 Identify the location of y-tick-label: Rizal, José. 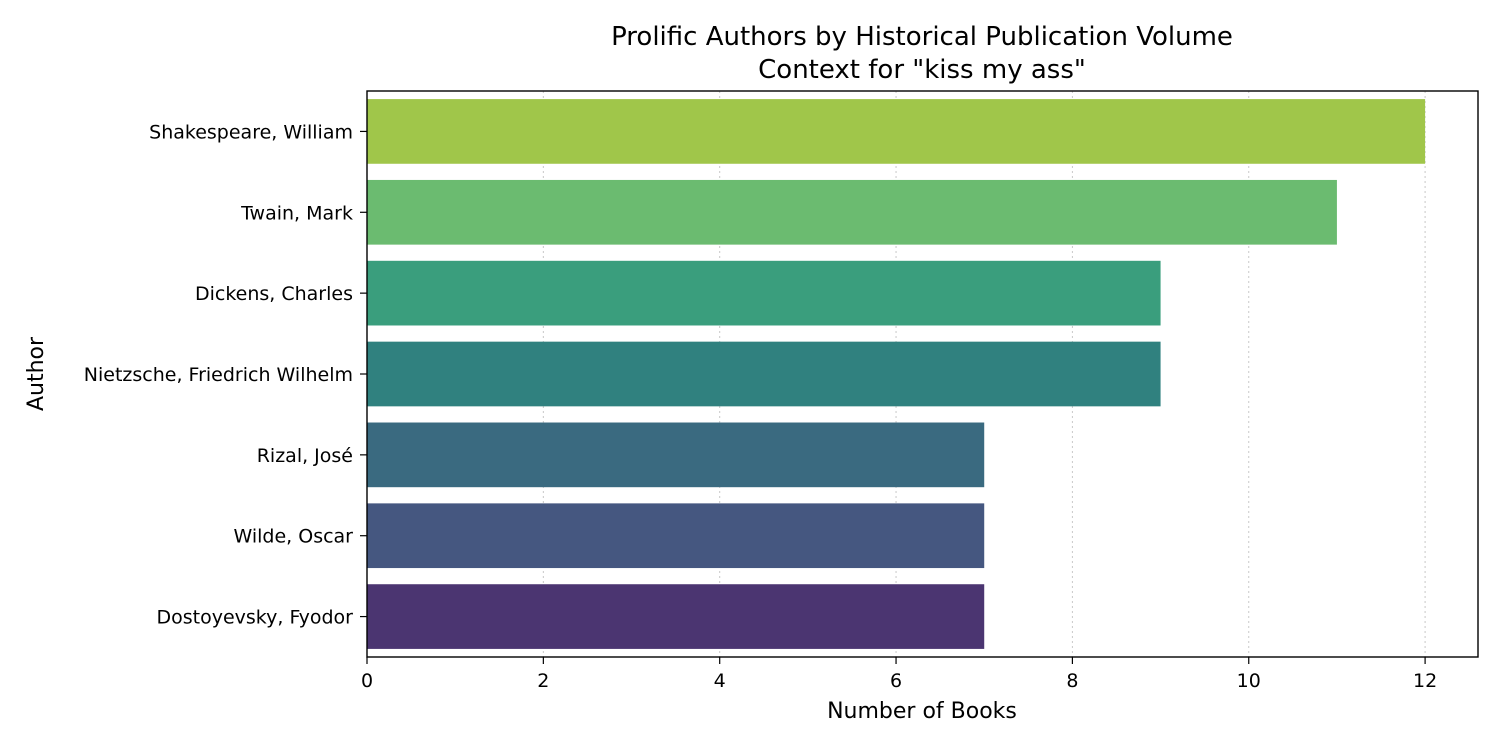
(305, 456).